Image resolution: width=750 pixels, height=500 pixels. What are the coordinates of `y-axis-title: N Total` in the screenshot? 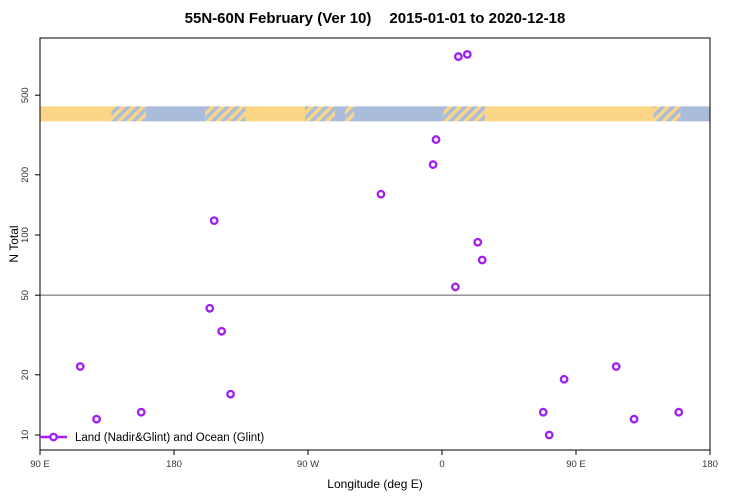 It's located at (14, 244).